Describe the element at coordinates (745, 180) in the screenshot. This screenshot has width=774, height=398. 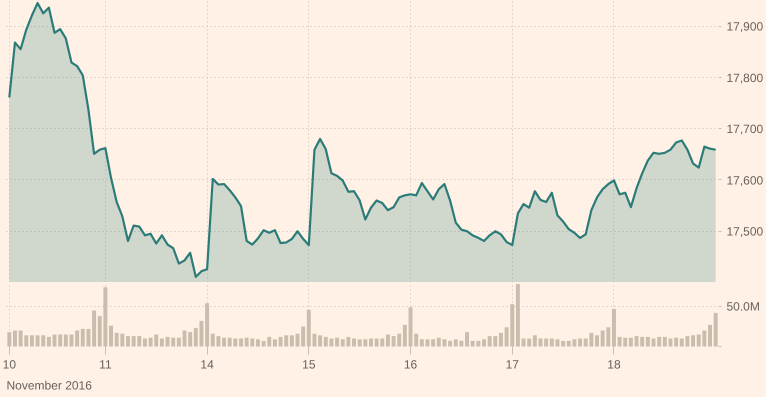
I see `y-tick-label: 17,600` at that location.